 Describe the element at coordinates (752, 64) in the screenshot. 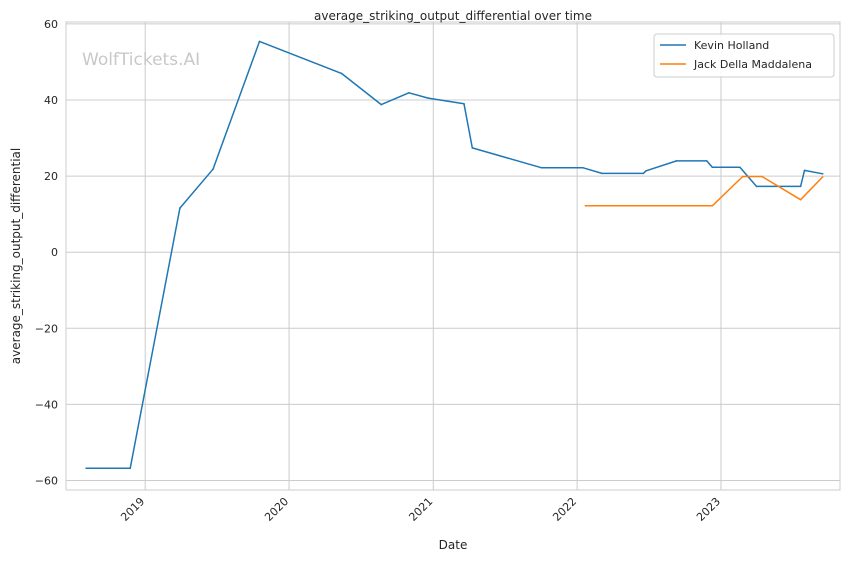

I see `legend-label: Jack Della Maddalena` at that location.